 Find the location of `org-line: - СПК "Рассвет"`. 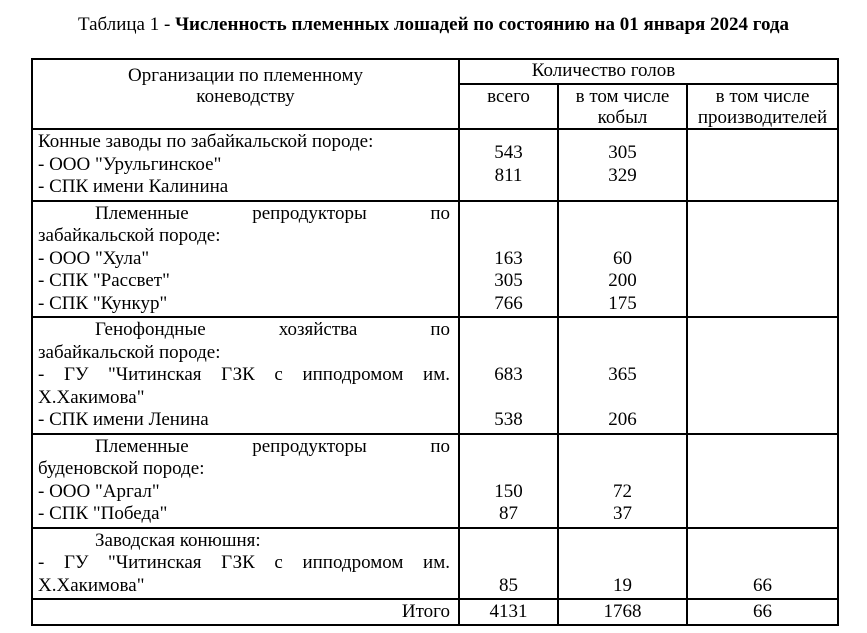

org-line: - СПК "Рассвет" is located at coordinates (104, 280).